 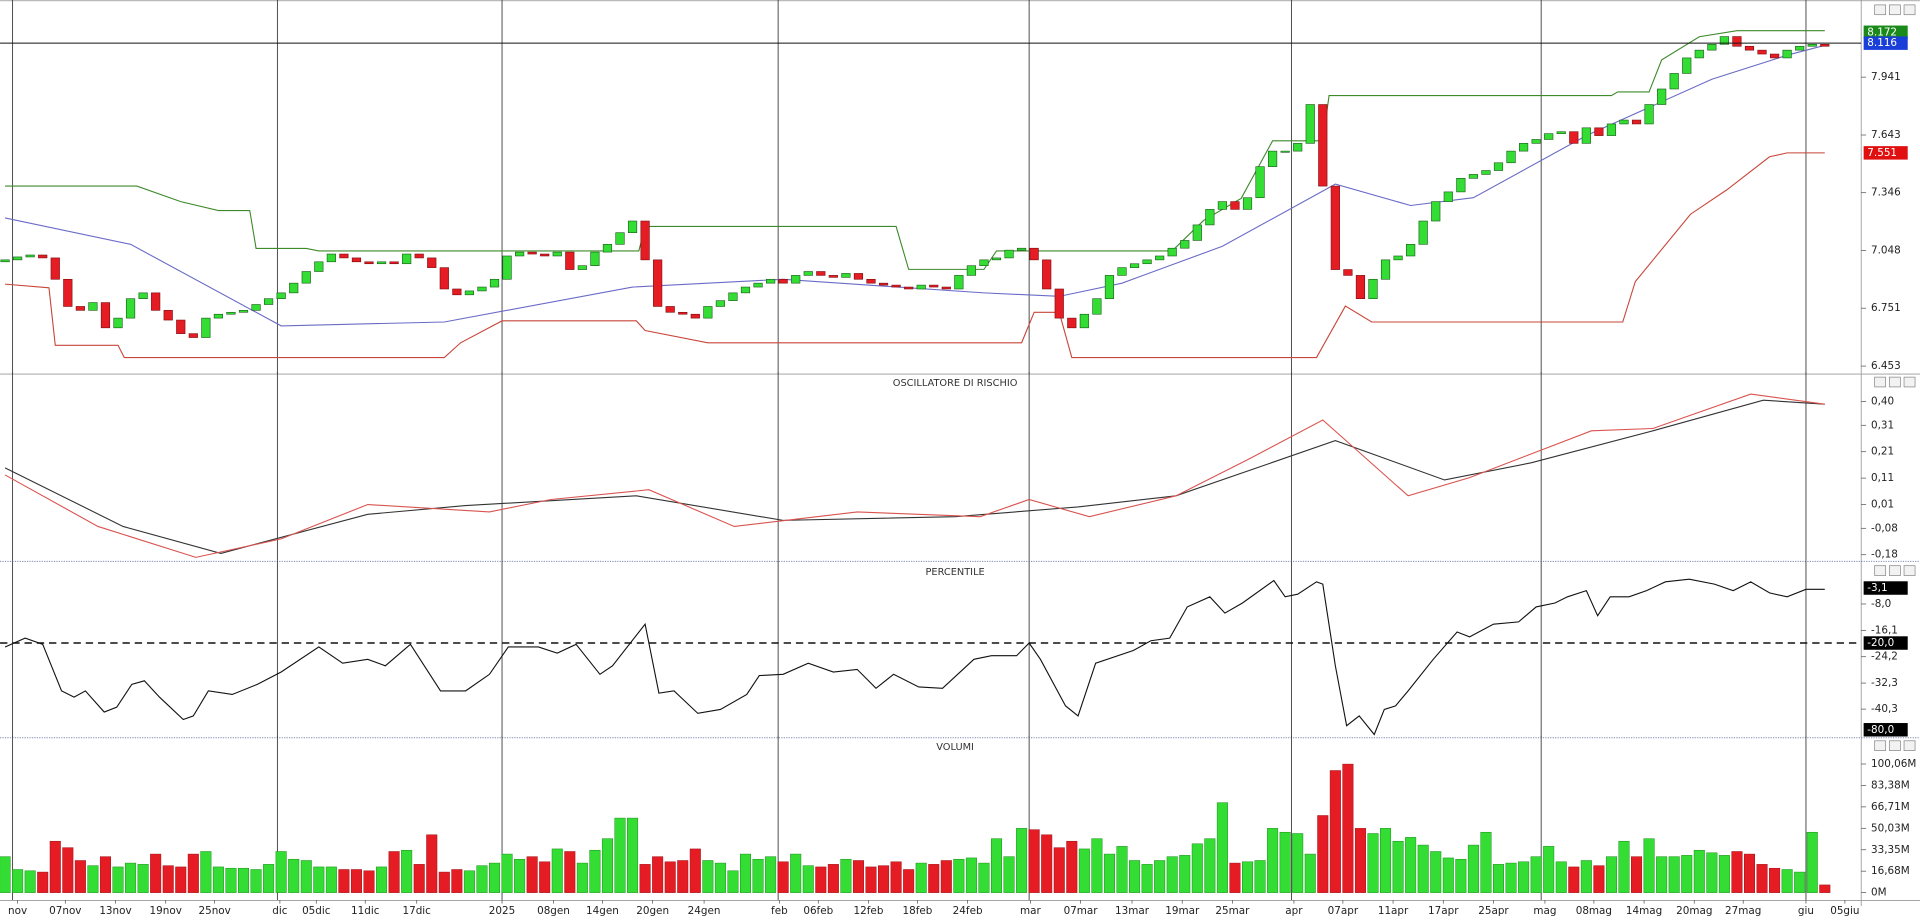 I want to click on x-tick-label: 08gen, so click(x=553, y=911).